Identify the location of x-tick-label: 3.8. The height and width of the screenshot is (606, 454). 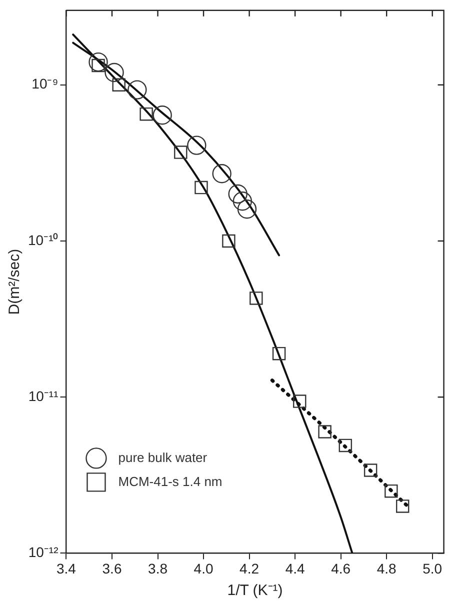
(158, 568).